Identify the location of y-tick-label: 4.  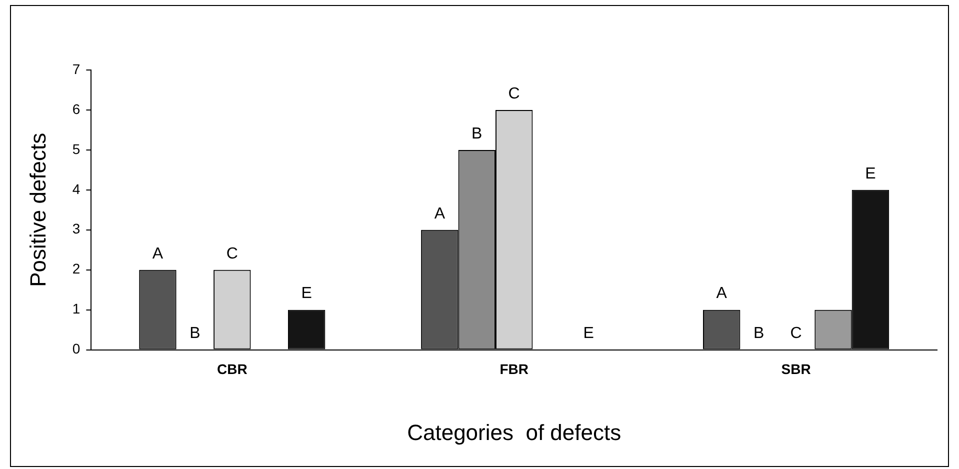
(76, 188).